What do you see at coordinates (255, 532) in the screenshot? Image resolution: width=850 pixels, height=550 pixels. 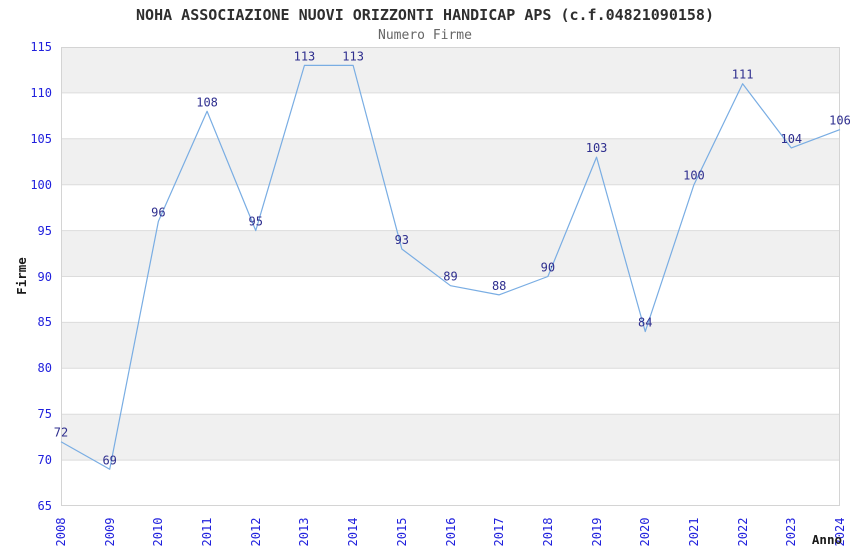 I see `x-tick-label: 2012` at bounding box center [255, 532].